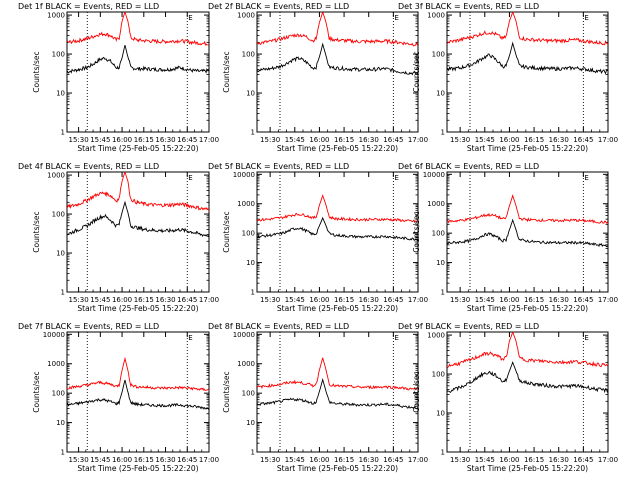 Image resolution: width=640 pixels, height=480 pixels. Describe the element at coordinates (438, 375) in the screenshot. I see `panel9-ytick-label-2: 100` at that location.